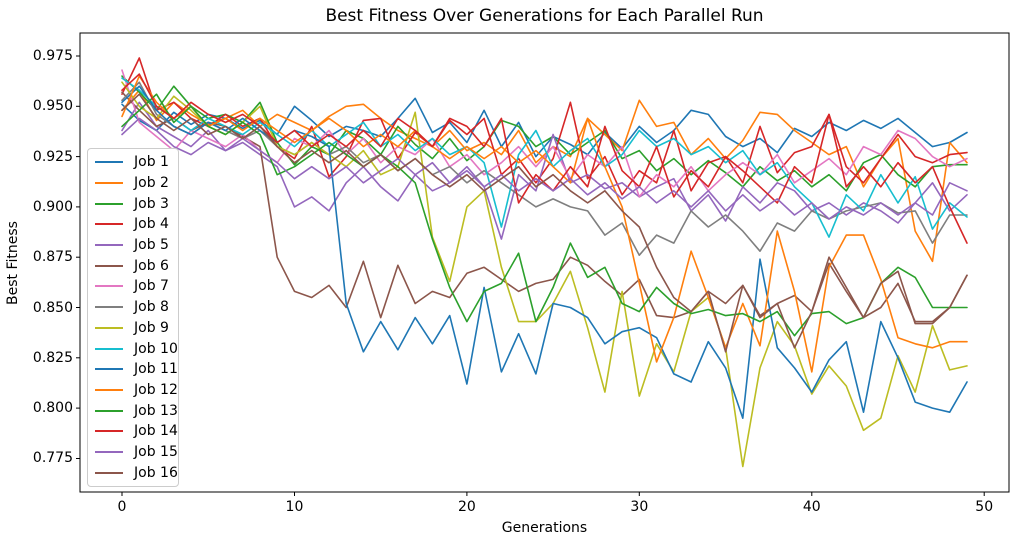 The height and width of the screenshot is (547, 1018). I want to click on legend-item-label: Job 8, so click(151, 307).